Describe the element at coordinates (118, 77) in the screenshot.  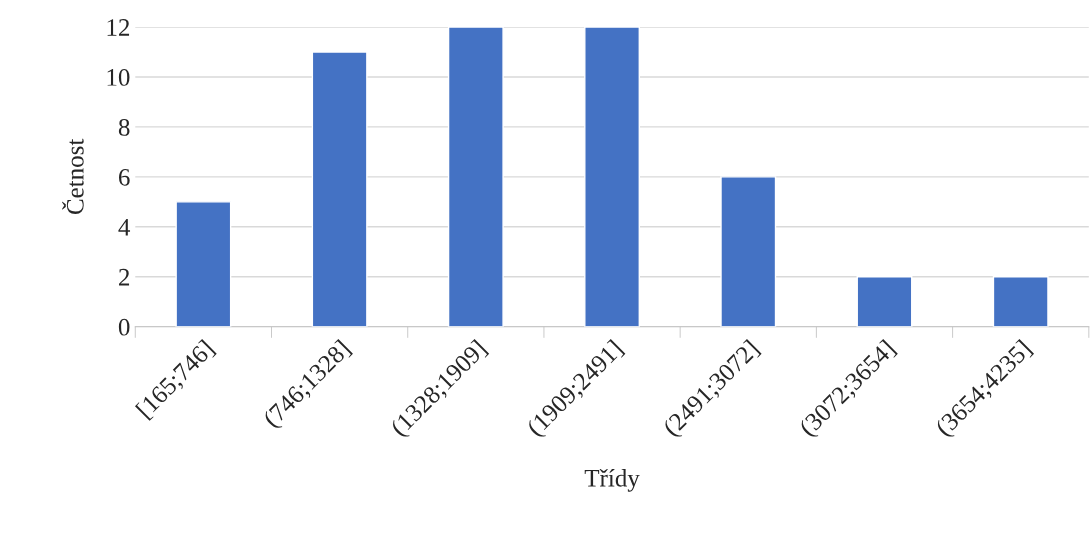
I see `y-tick-label: 10` at that location.